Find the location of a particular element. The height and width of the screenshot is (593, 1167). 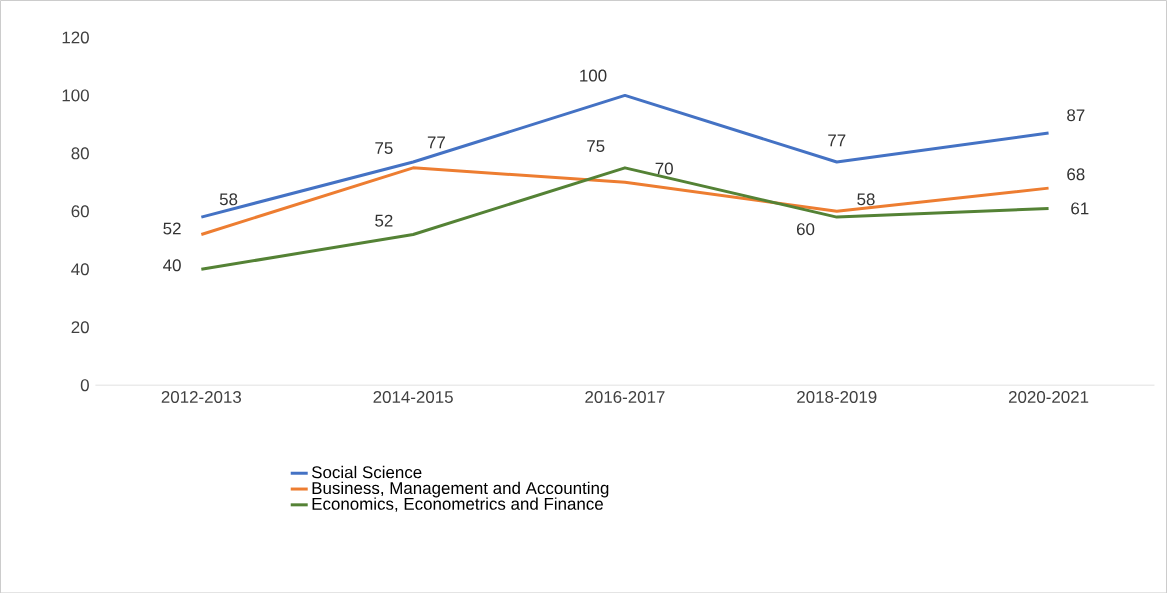

legend-label: Business, Management and Accounting is located at coordinates (460, 489).